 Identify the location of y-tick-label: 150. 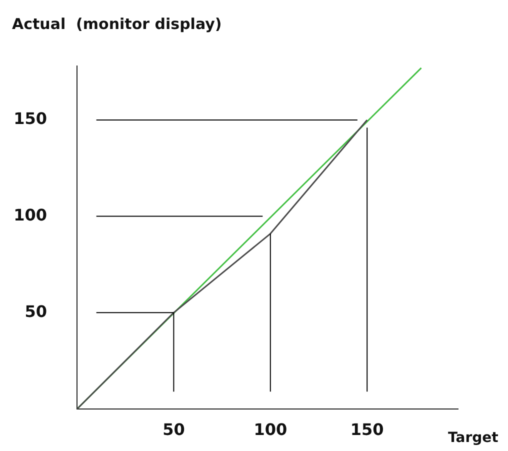
(30, 118).